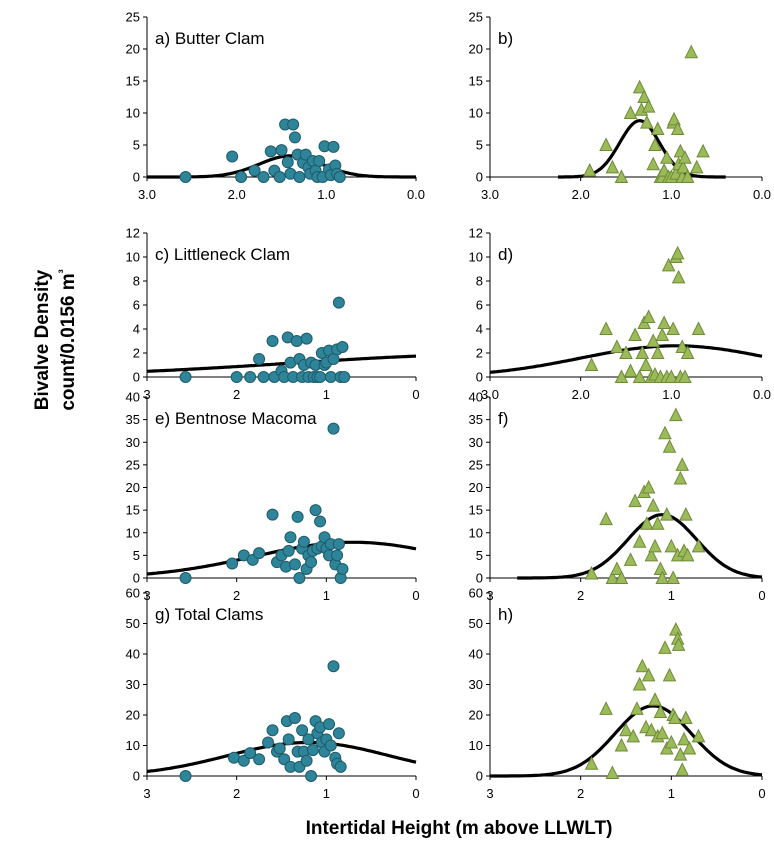 Image resolution: width=774 pixels, height=844 pixels. Describe the element at coordinates (476, 464) in the screenshot. I see `y-tick-label: 25` at that location.